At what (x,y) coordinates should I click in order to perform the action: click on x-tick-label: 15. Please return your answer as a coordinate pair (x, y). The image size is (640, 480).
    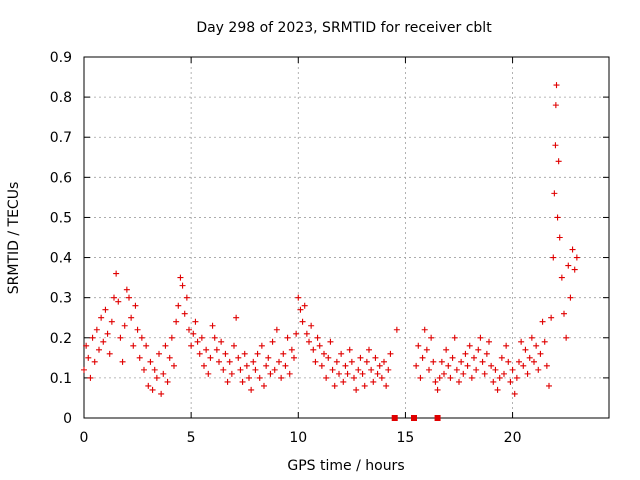
    Looking at the image, I should click on (406, 438).